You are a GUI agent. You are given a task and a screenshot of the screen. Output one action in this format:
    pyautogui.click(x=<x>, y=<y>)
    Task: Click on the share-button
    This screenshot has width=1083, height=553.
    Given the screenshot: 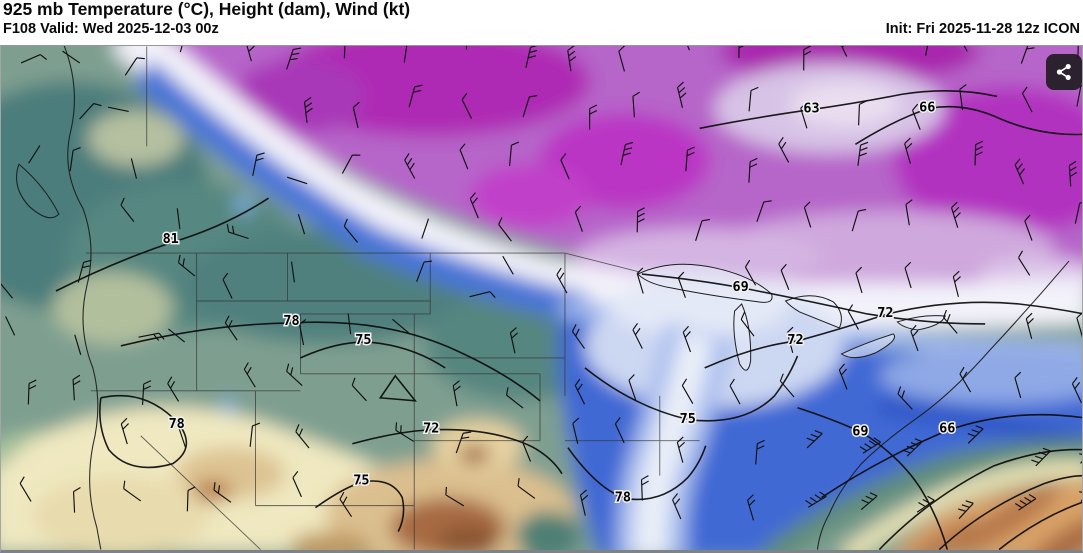 What is the action you would take?
    pyautogui.click(x=1064, y=72)
    